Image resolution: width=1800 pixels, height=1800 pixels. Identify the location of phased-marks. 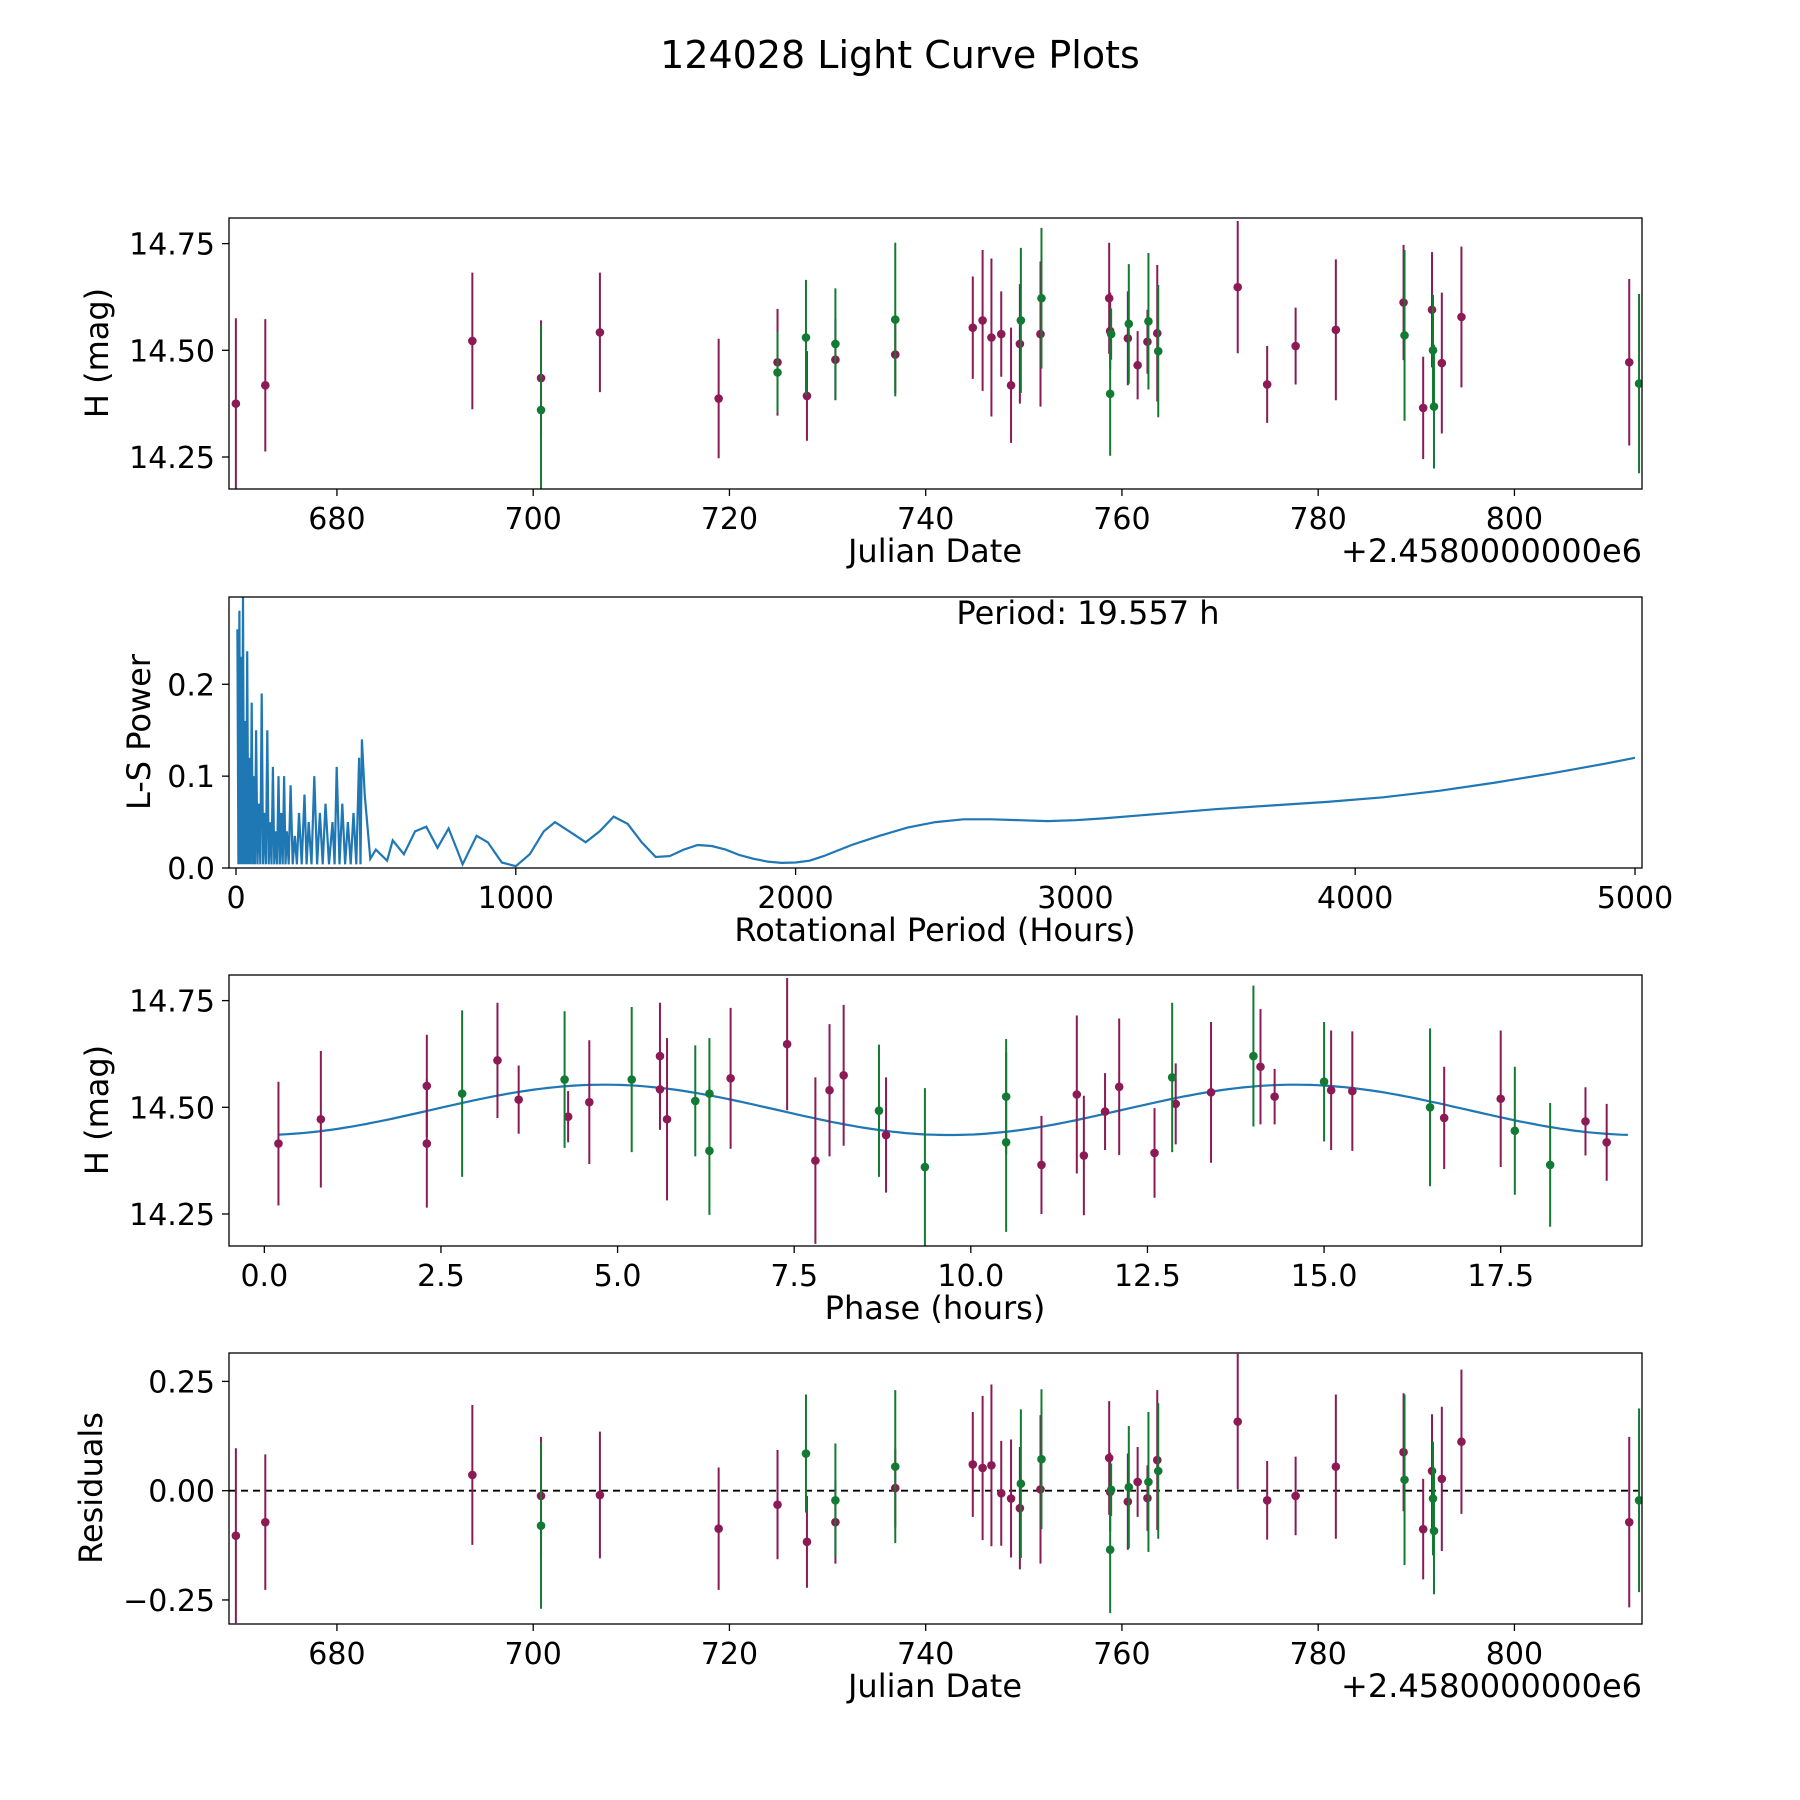
(951, 1111).